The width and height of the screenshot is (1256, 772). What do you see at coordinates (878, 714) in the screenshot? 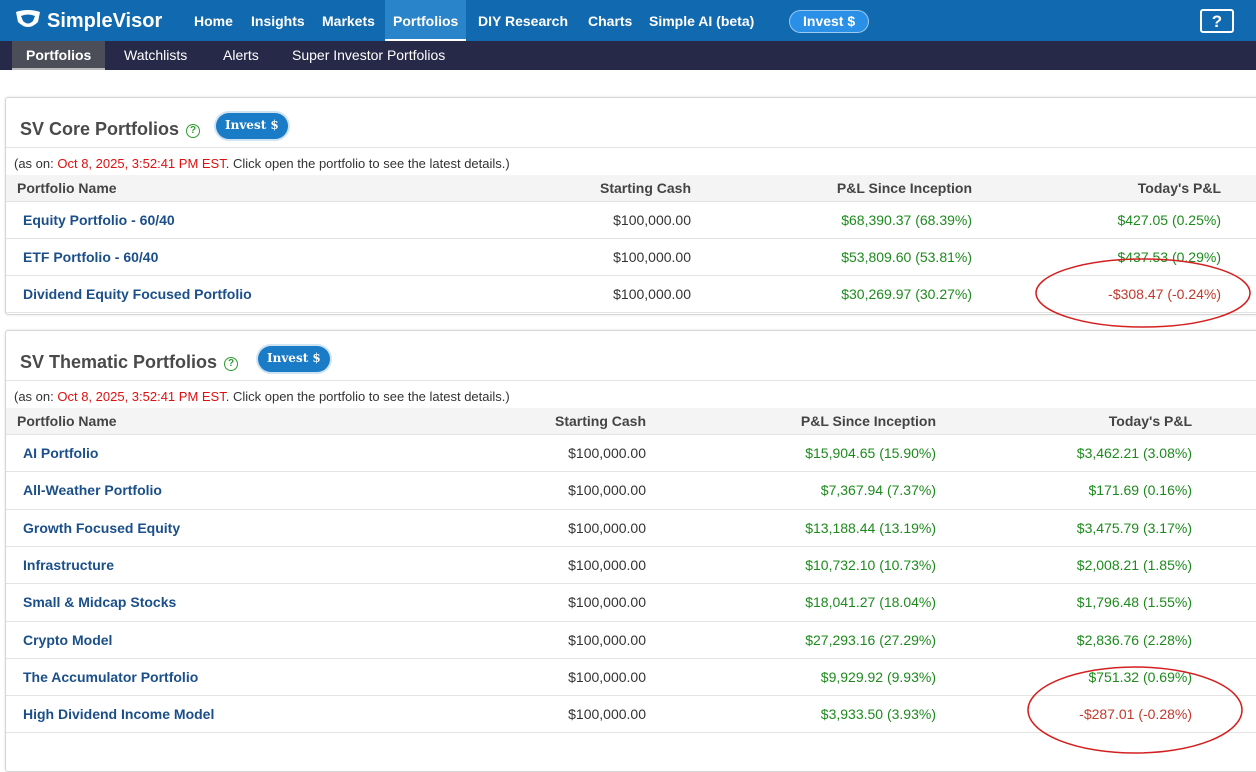
I see `pnl-inception: $3,933.50 (3.93%)` at bounding box center [878, 714].